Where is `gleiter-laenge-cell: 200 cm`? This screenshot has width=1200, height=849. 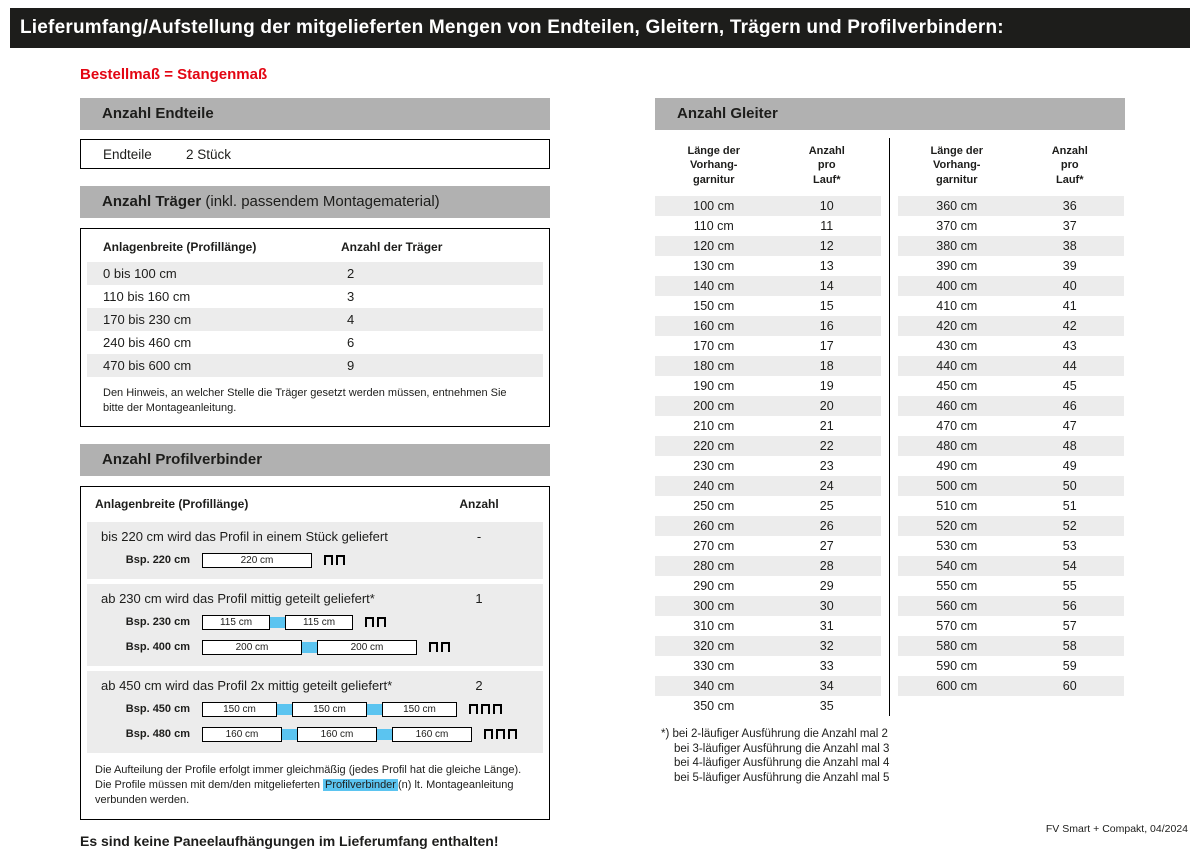 gleiter-laenge-cell: 200 cm is located at coordinates (714, 405).